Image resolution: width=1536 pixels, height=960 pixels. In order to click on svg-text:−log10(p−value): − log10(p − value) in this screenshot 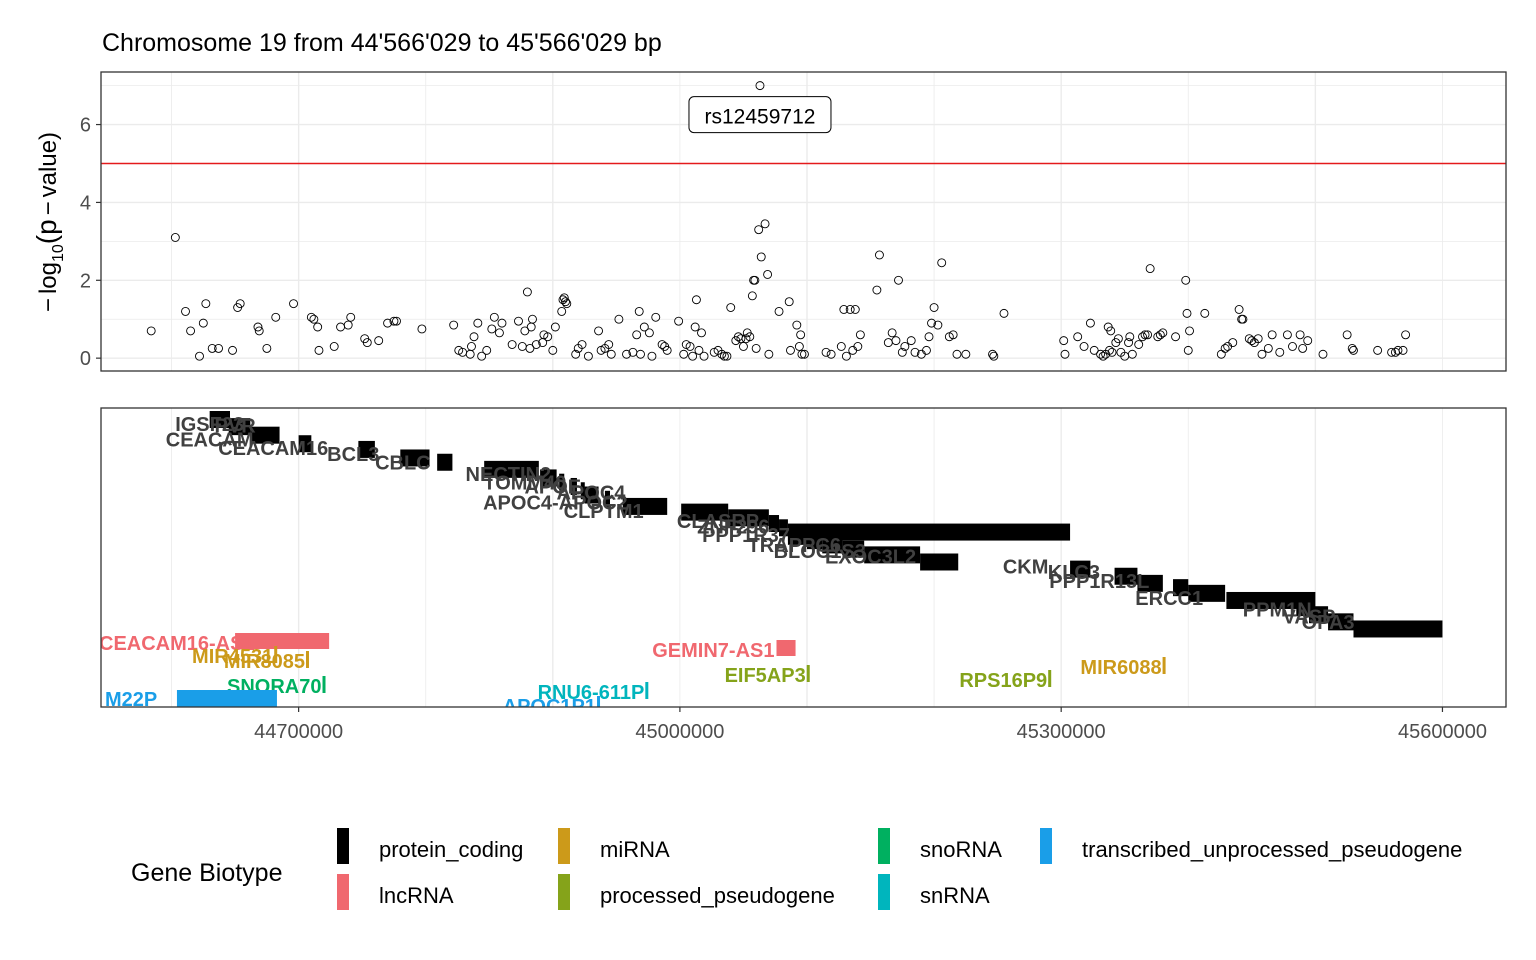, I will do `click(49, 222)`.